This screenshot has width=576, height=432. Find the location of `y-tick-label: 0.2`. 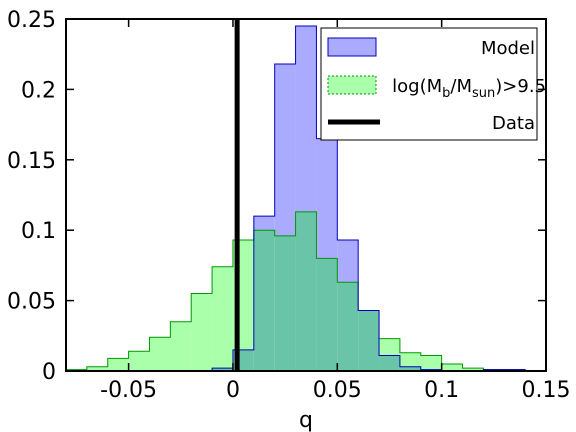

y-tick-label: 0.2 is located at coordinates (38, 90).